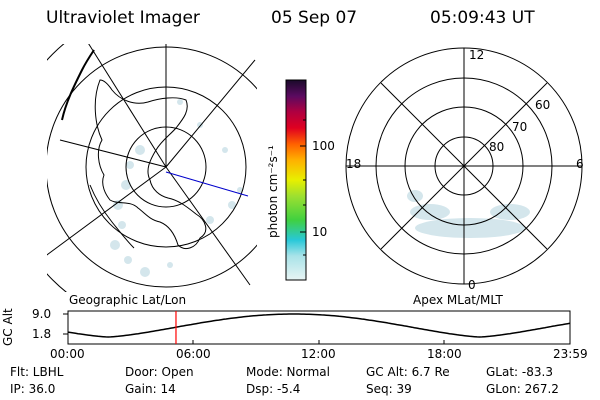 The width and height of the screenshot is (600, 400). What do you see at coordinates (318, 354) in the screenshot?
I see `orbit-xtick-1200: 12:00` at bounding box center [318, 354].